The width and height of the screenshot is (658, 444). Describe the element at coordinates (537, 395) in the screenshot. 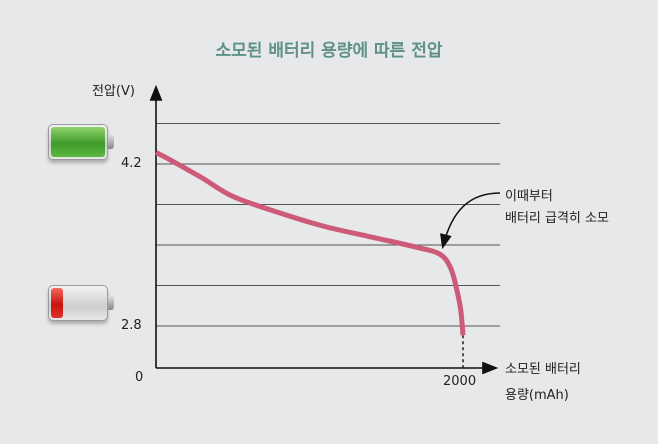

I see `x-axis-label-unit: 용량(mAh)` at that location.